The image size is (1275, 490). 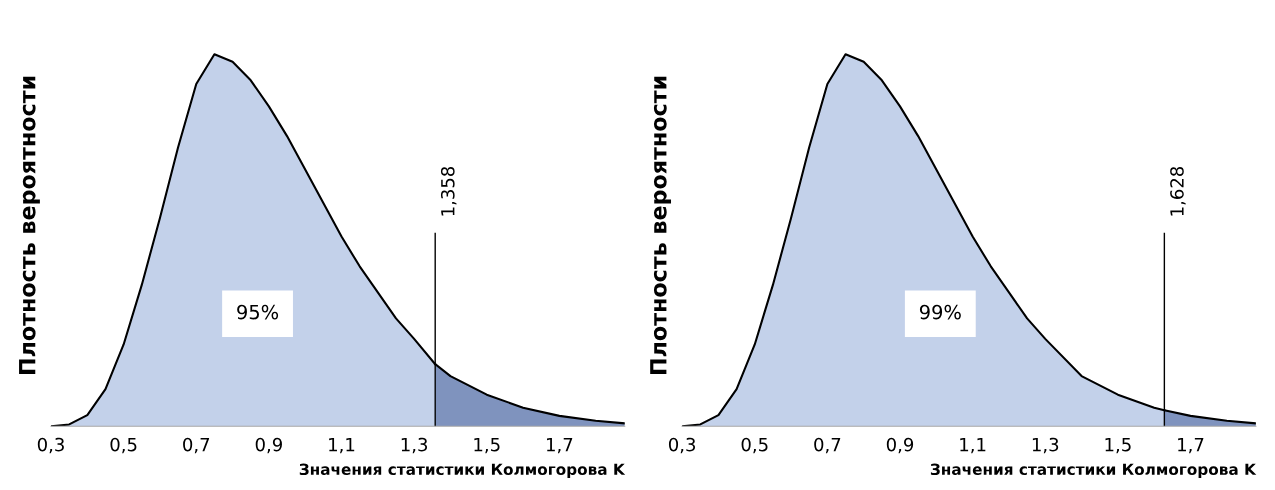 What do you see at coordinates (1178, 191) in the screenshot?
I see `ref-line-label: 1,628` at bounding box center [1178, 191].